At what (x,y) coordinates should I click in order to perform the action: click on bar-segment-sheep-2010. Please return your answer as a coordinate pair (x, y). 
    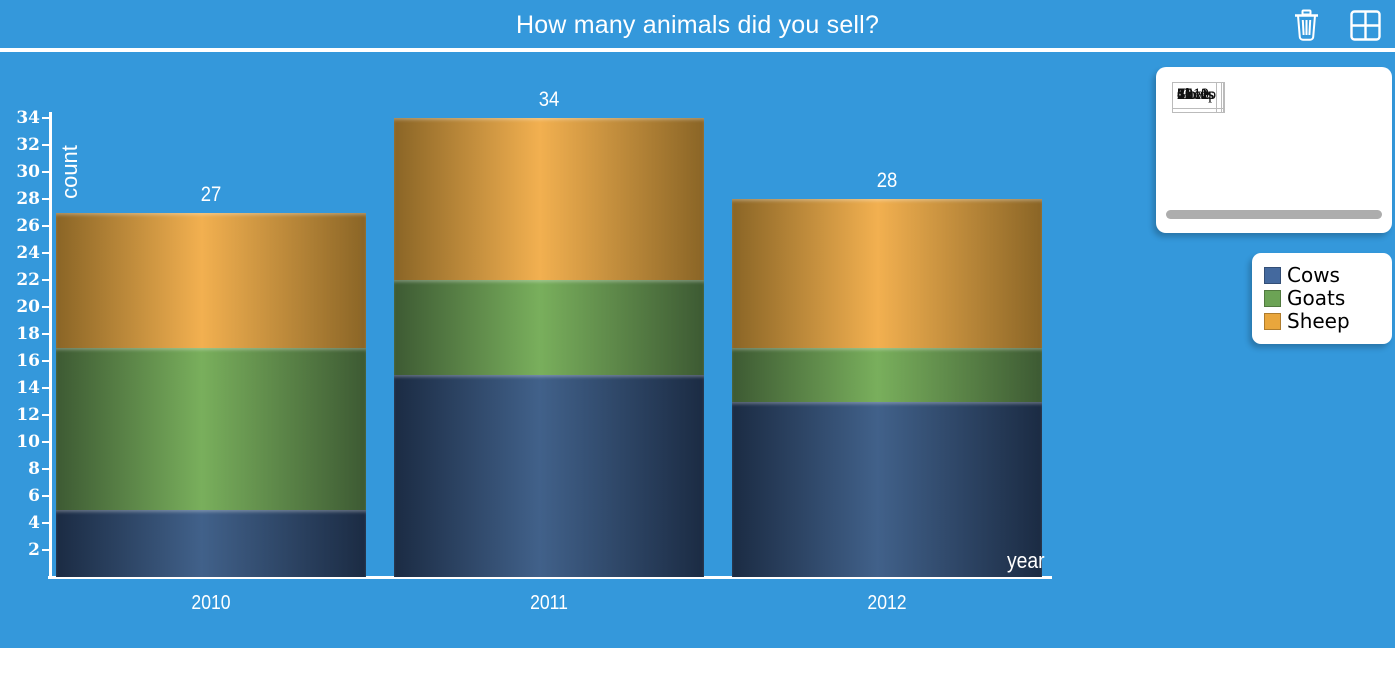
    Looking at the image, I should click on (211, 280).